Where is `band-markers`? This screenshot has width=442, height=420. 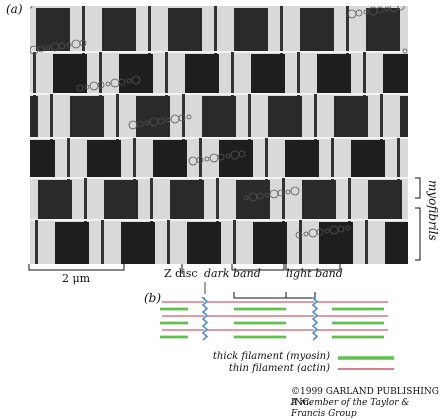
band-markers is located at coordinates (261, 269).